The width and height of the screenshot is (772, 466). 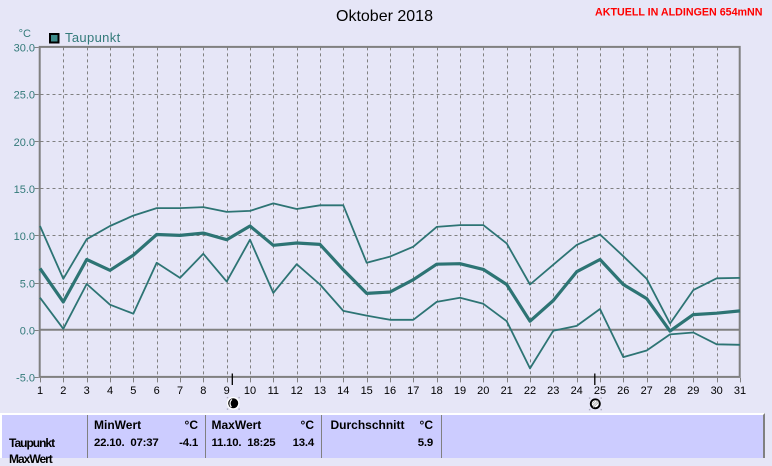 What do you see at coordinates (320, 391) in the screenshot?
I see `svg-text: 13` at bounding box center [320, 391].